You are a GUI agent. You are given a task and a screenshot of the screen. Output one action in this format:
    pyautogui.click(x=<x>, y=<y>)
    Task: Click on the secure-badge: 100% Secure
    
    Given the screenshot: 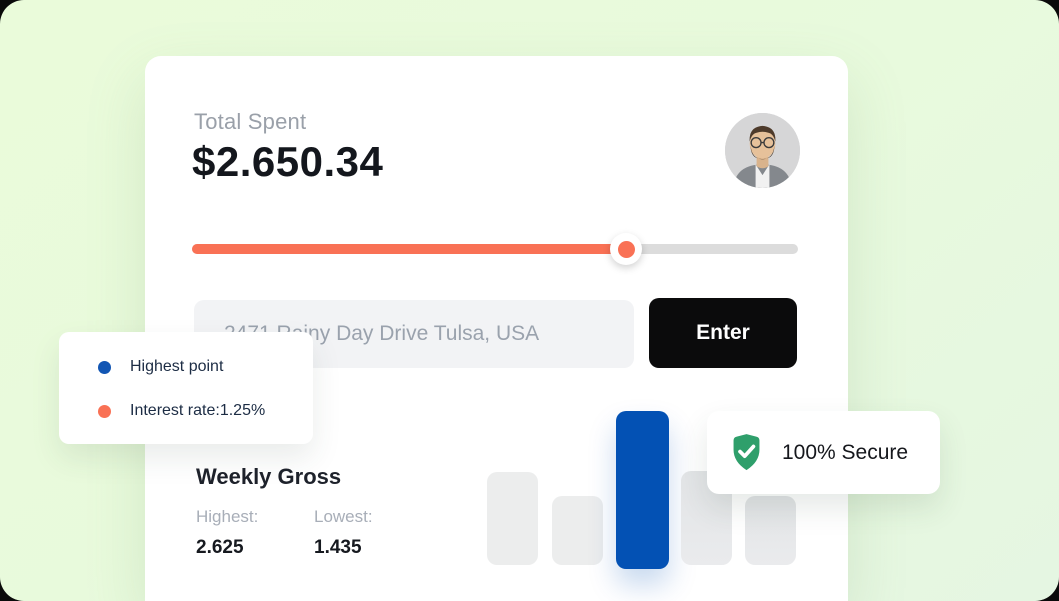 What is the action you would take?
    pyautogui.click(x=823, y=452)
    